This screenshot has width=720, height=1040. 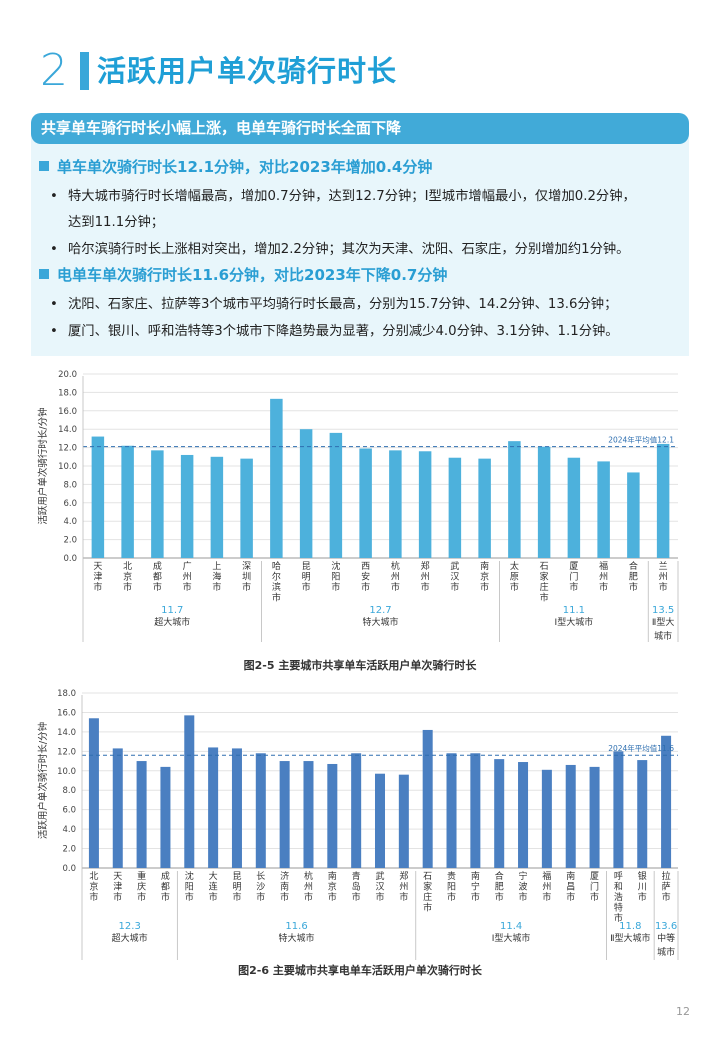 What do you see at coordinates (236, 887) in the screenshot?
I see `x-tick-label: 昆明市` at bounding box center [236, 887].